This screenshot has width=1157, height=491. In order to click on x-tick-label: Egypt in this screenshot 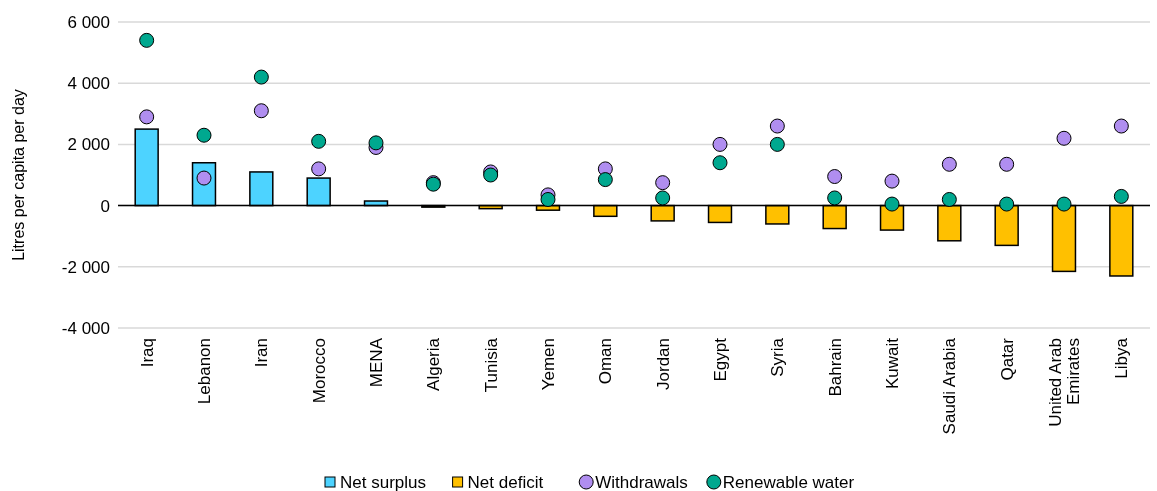, I will do `click(720, 359)`.